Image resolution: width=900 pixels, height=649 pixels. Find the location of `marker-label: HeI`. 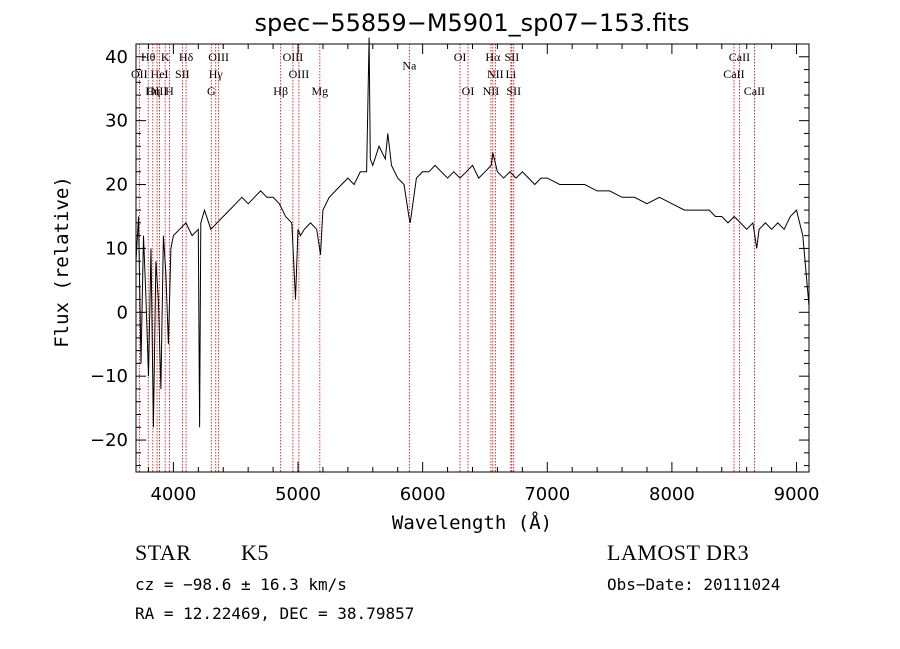

marker-label: HeI is located at coordinates (160, 74).